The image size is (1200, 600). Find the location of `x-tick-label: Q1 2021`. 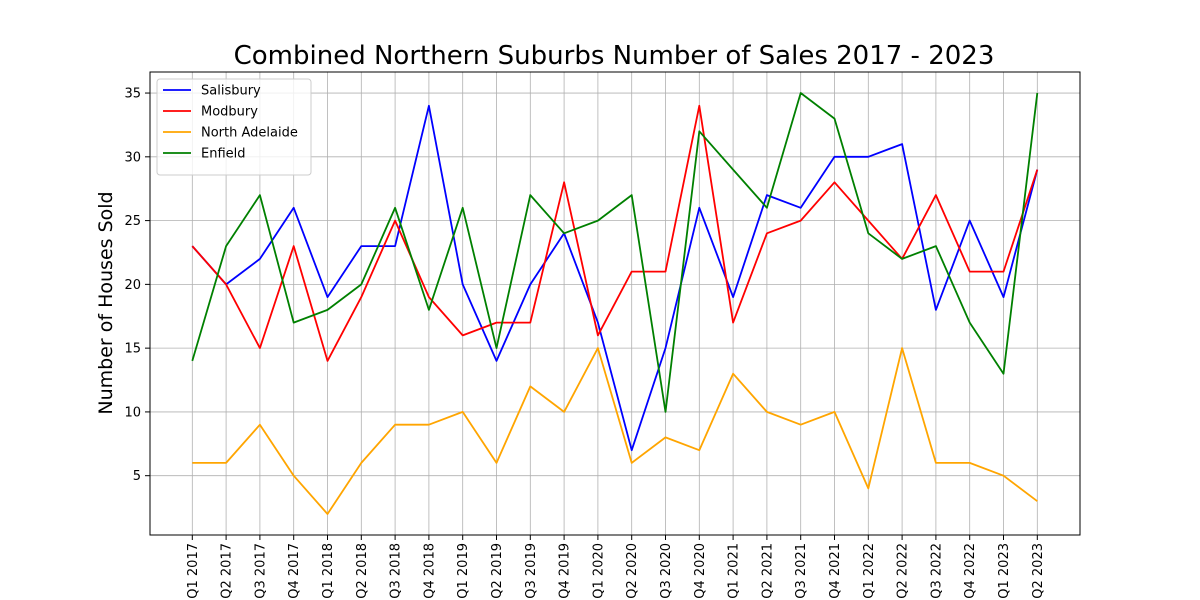

x-tick-label: Q1 2021 is located at coordinates (734, 571).